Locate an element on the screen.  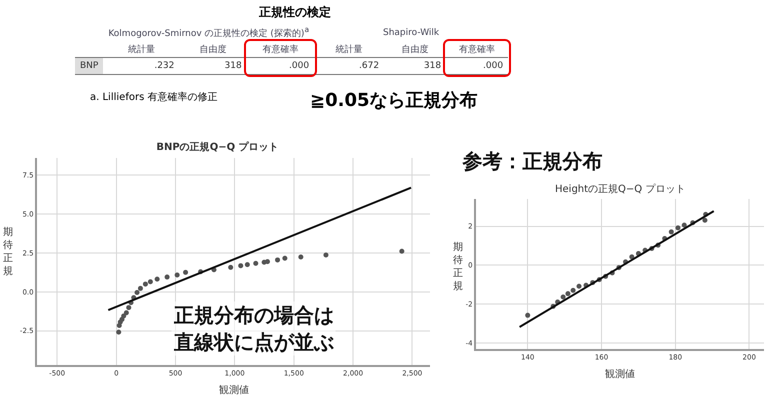
chart-title: 参考：正規分布 is located at coordinates (532, 161).